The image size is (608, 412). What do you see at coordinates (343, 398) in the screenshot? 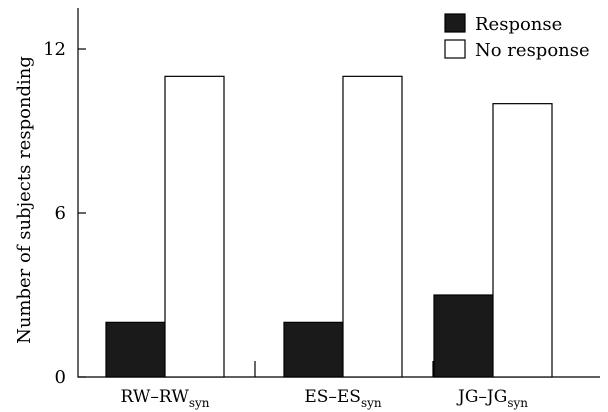
I see `x-tick-label: ES–ESsyn` at bounding box center [343, 398].